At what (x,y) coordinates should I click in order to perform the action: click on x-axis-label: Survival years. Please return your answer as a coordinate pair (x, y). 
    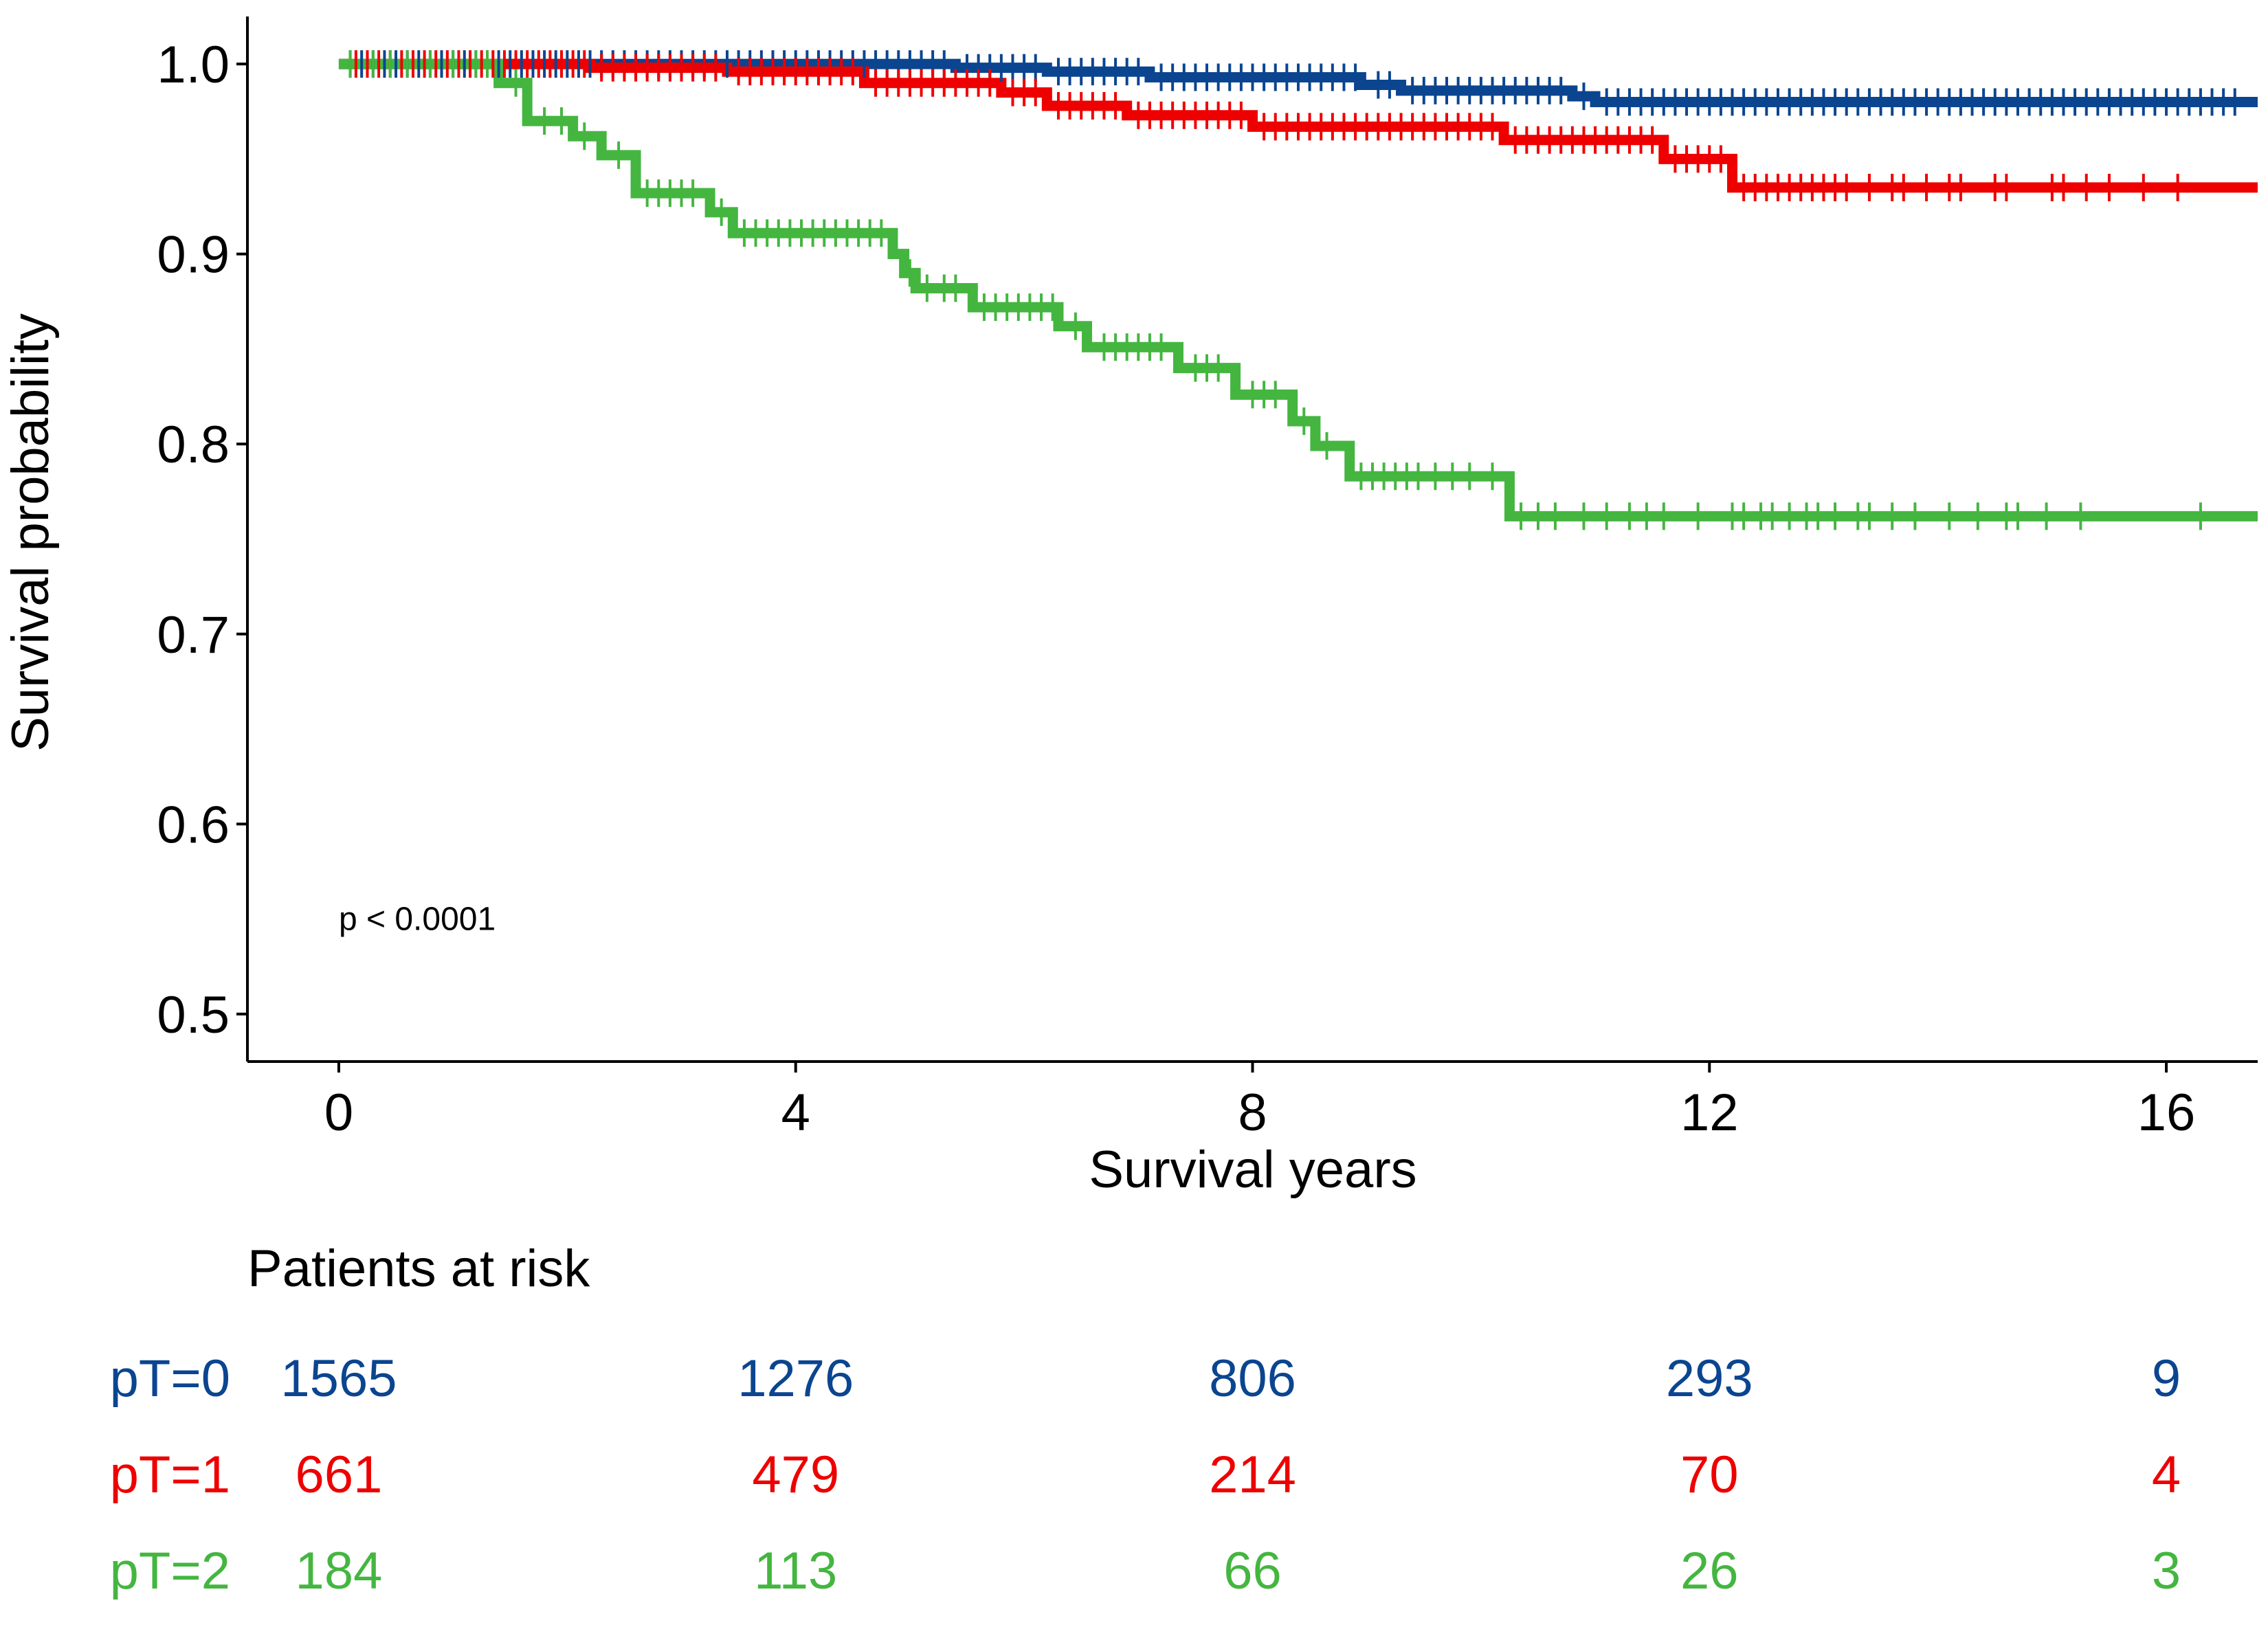
    Looking at the image, I should click on (1252, 1170).